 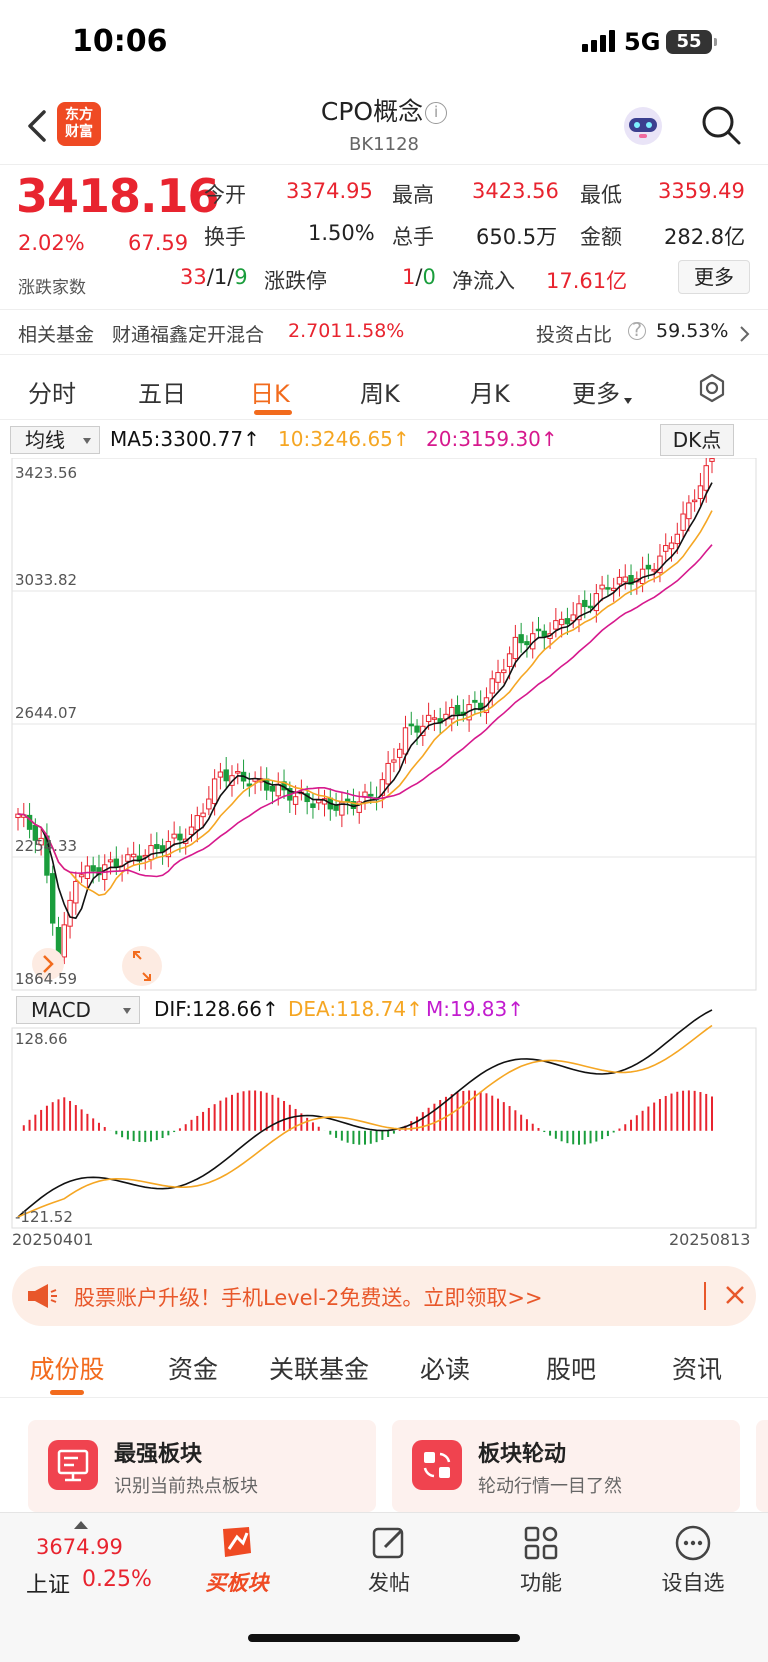 I want to click on x-axis-end-date: 20250813, so click(x=710, y=1239).